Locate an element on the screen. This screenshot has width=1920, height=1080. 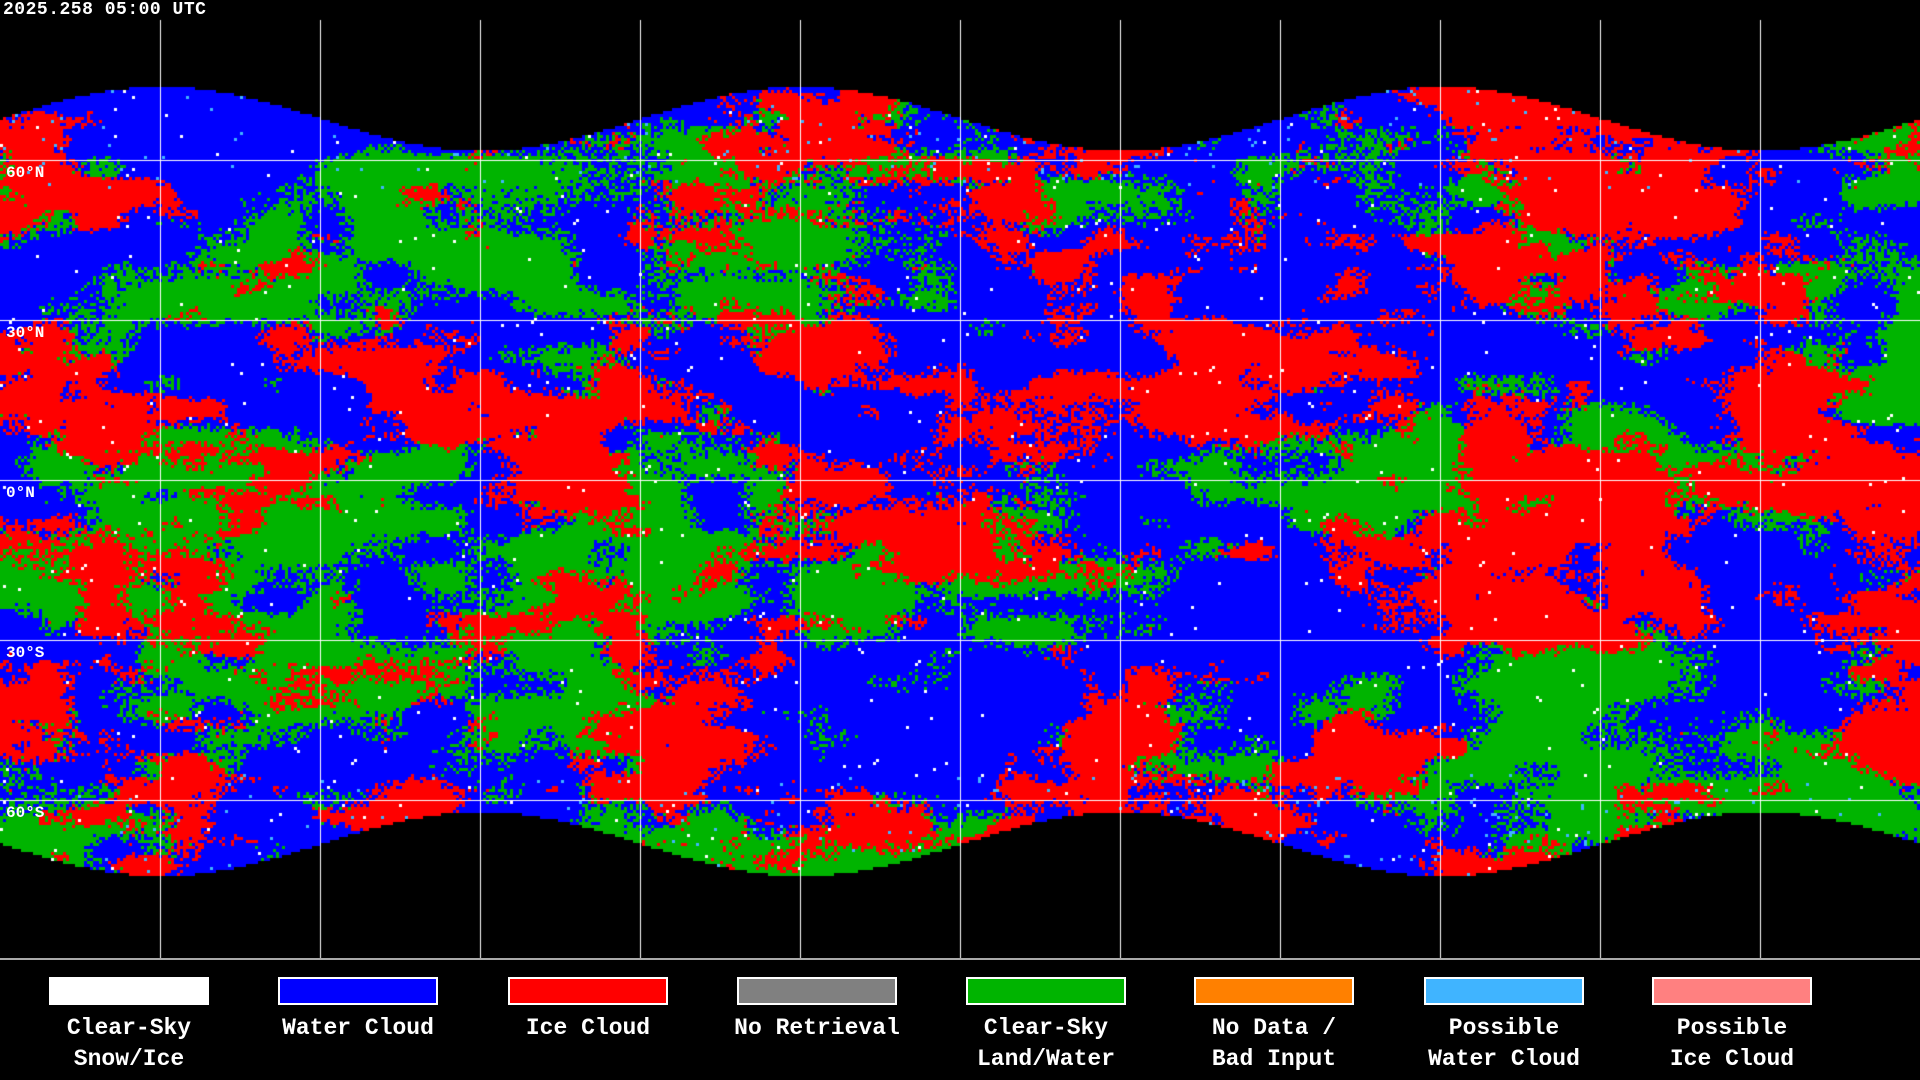
legend-label: Water Cloud is located at coordinates (358, 1028).